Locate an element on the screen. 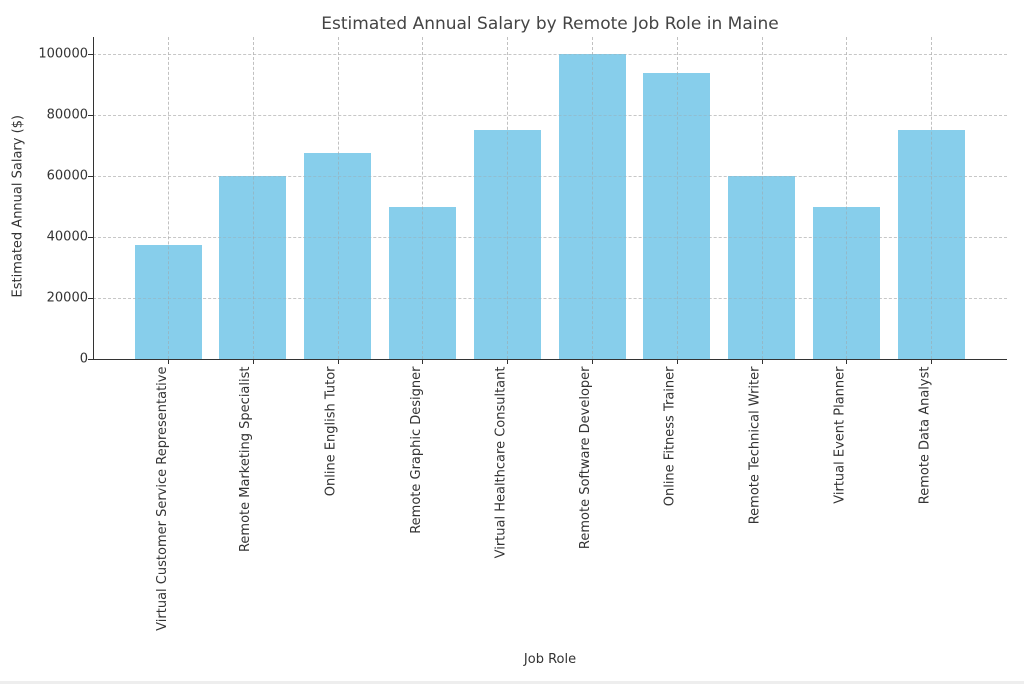  x-tick-label: Remote Marketing Specialist is located at coordinates (246, 459).